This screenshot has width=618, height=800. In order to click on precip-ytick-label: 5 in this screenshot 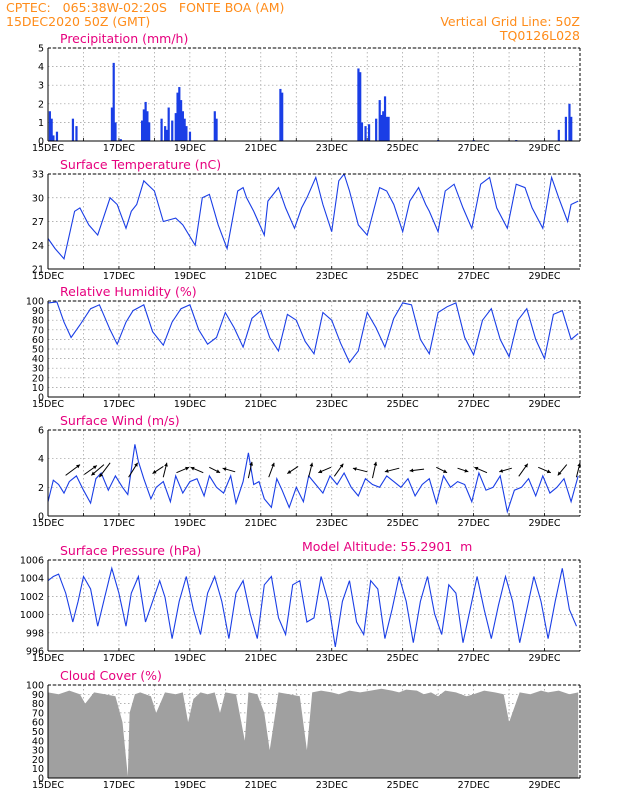, I will do `click(41, 49)`.